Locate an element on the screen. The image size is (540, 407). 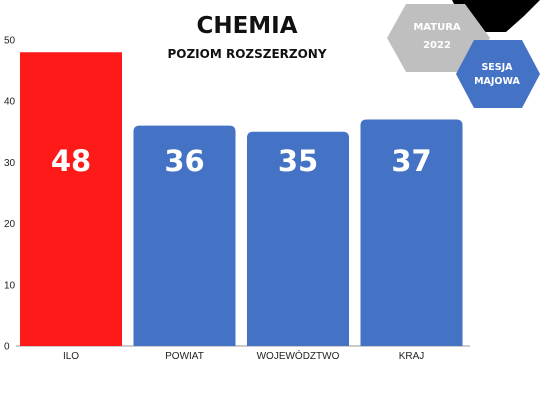
bar-kraj is located at coordinates (411, 232).